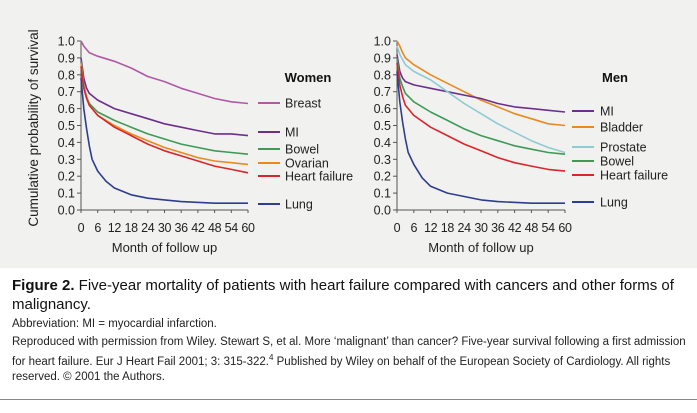 This screenshot has width=697, height=413. What do you see at coordinates (271, 357) in the screenshot?
I see `caption-credit-ref: 4` at bounding box center [271, 357].